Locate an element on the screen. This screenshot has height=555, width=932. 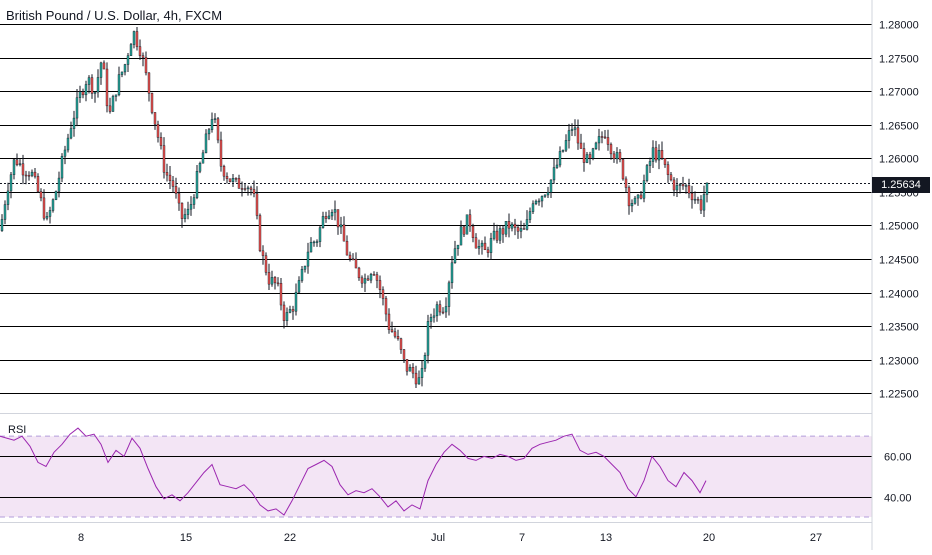
rsi-label: RSI is located at coordinates (17, 430).